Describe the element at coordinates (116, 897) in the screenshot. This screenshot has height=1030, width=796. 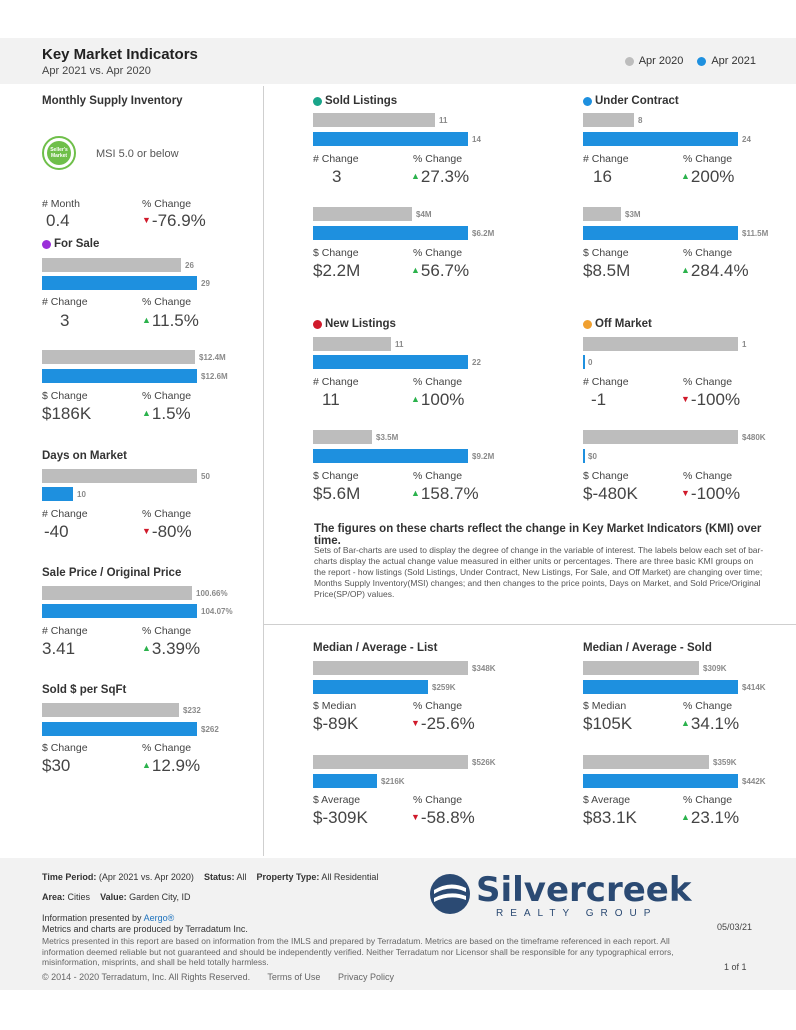
I see `footer-meta-line2: Area: Cities Value: Garden City, ID` at that location.